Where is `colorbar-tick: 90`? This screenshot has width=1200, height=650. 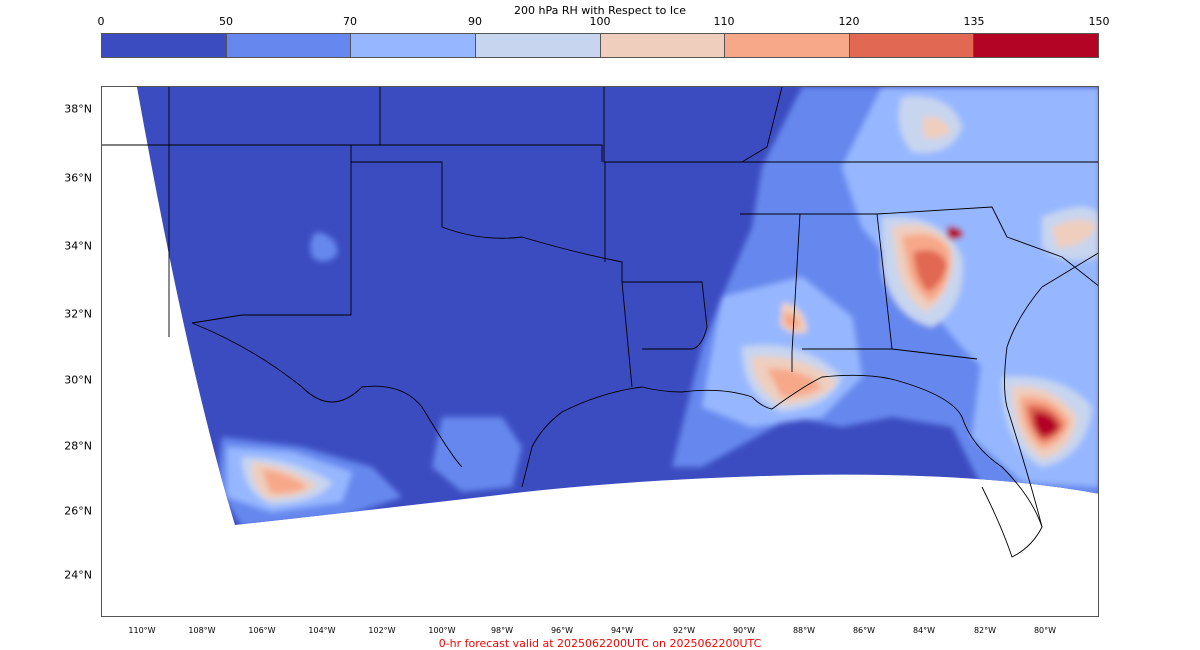 colorbar-tick: 90 is located at coordinates (475, 21).